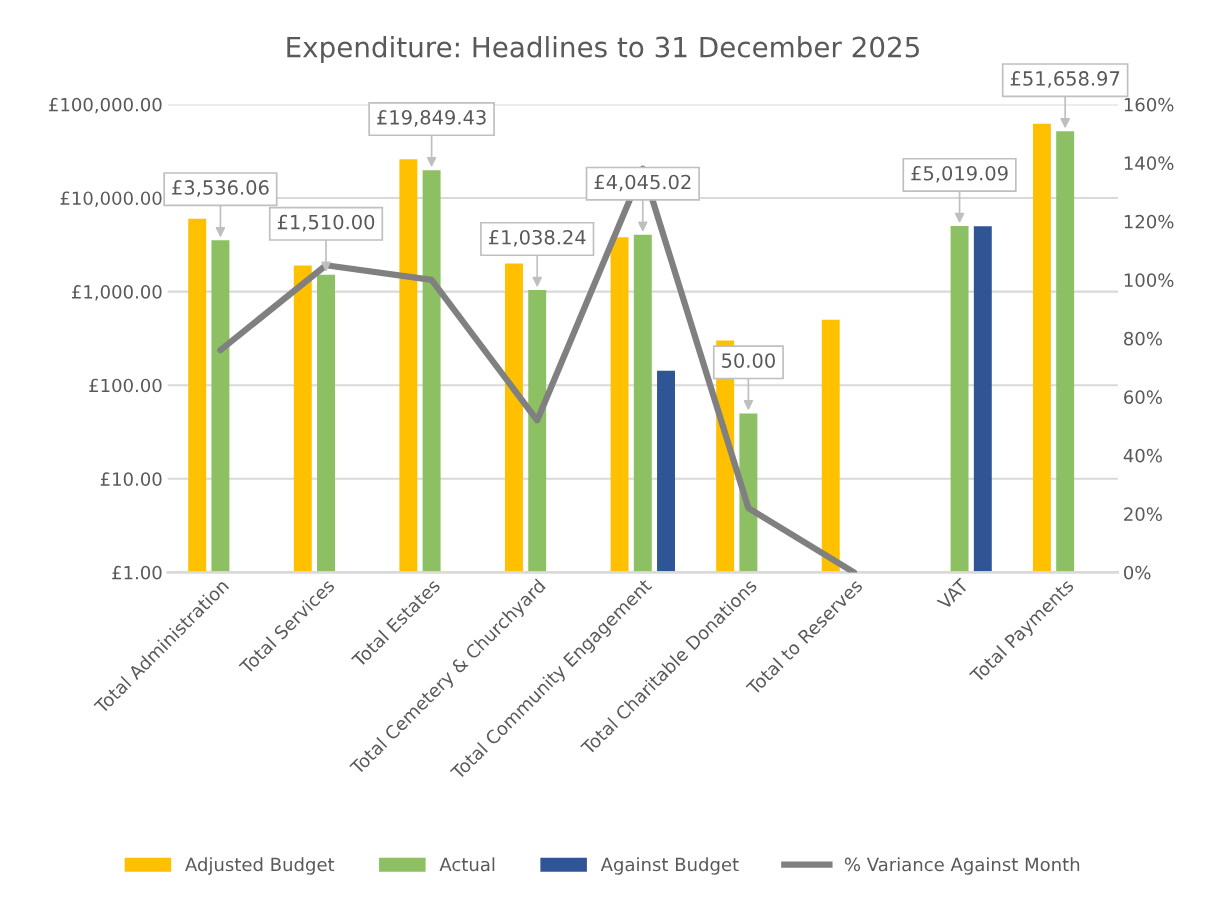  I want to click on data-label: £19,849.43, so click(431, 118).